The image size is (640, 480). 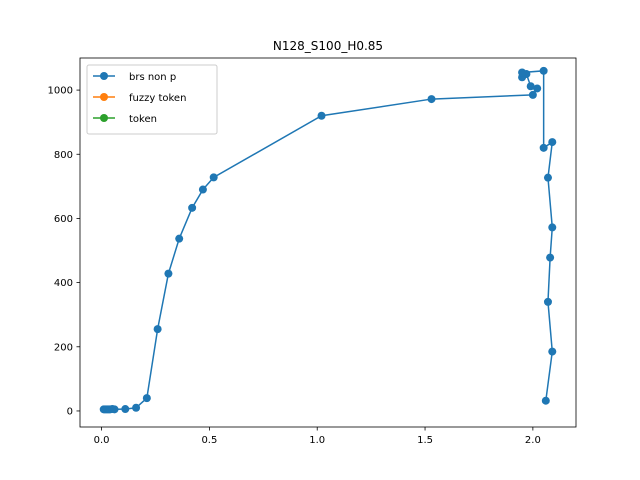 What do you see at coordinates (157, 98) in the screenshot?
I see `legend-label-1: fuzzy token` at bounding box center [157, 98].